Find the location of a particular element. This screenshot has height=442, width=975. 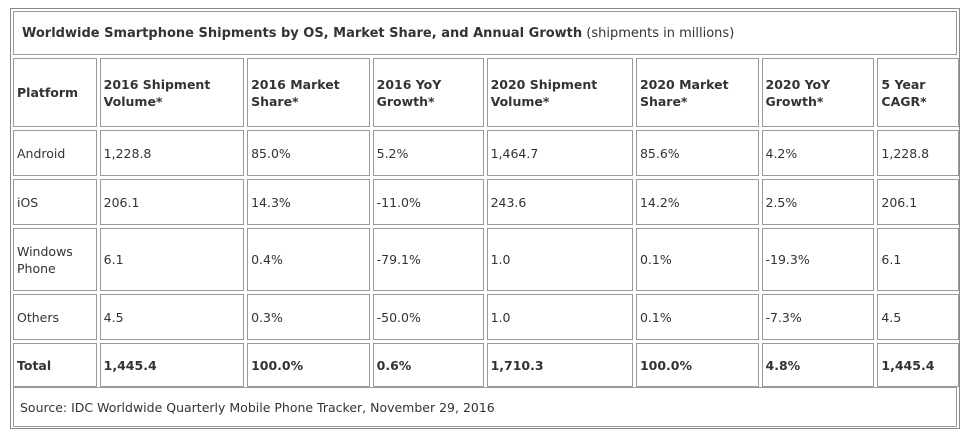

column-header: 5 Year CAGR* is located at coordinates (918, 92).